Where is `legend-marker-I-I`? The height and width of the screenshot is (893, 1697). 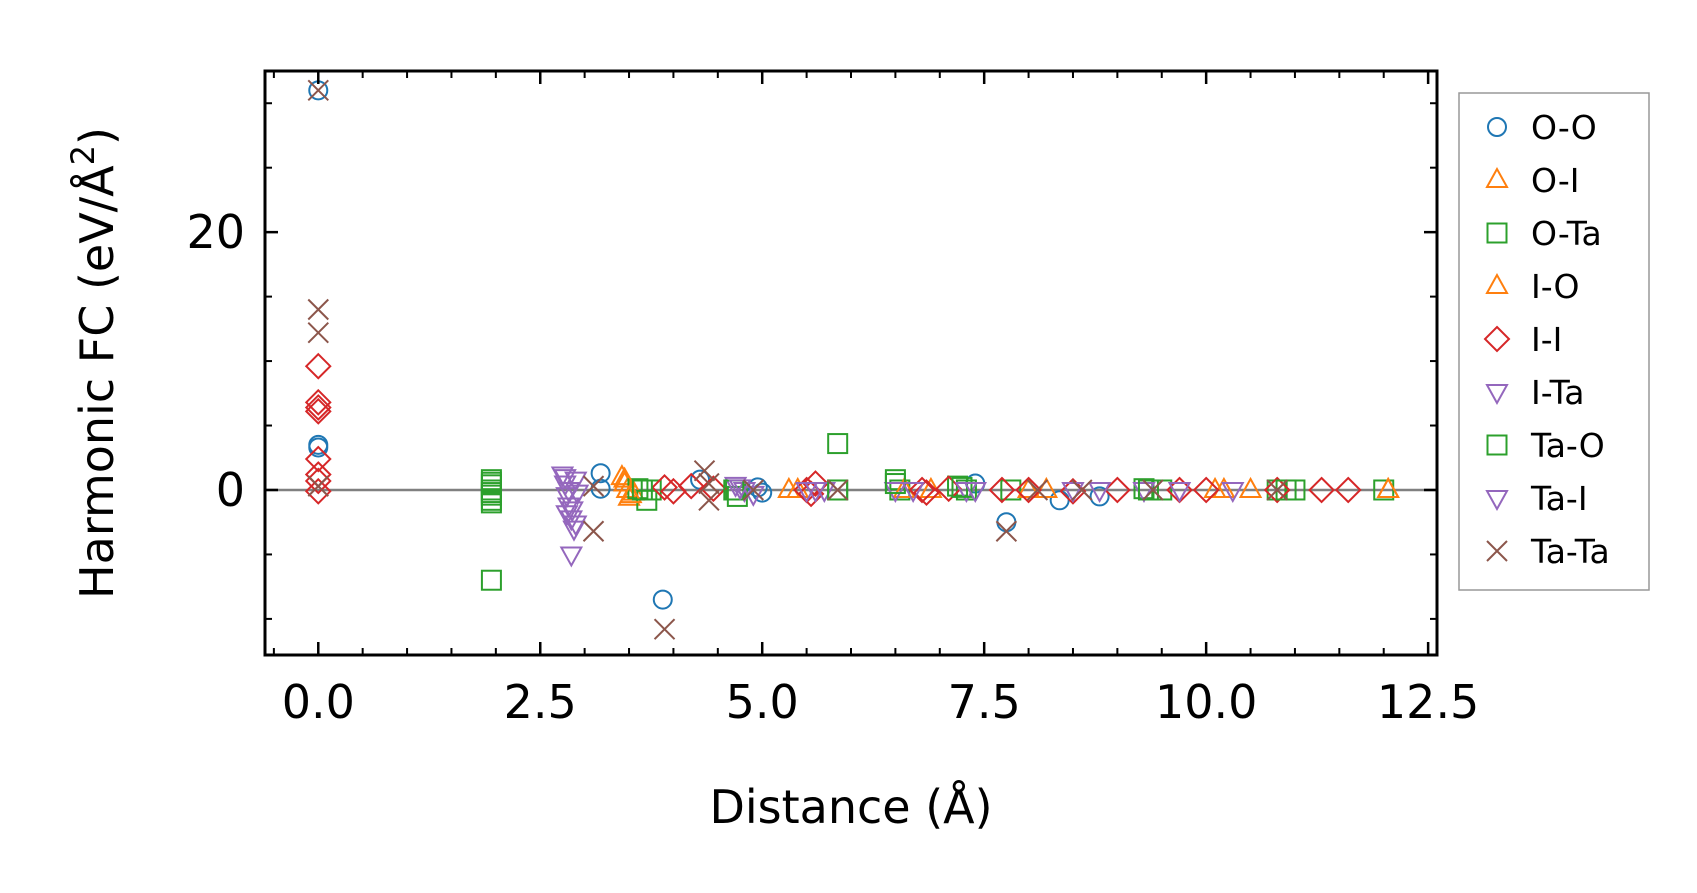 legend-marker-I-I is located at coordinates (1497, 339).